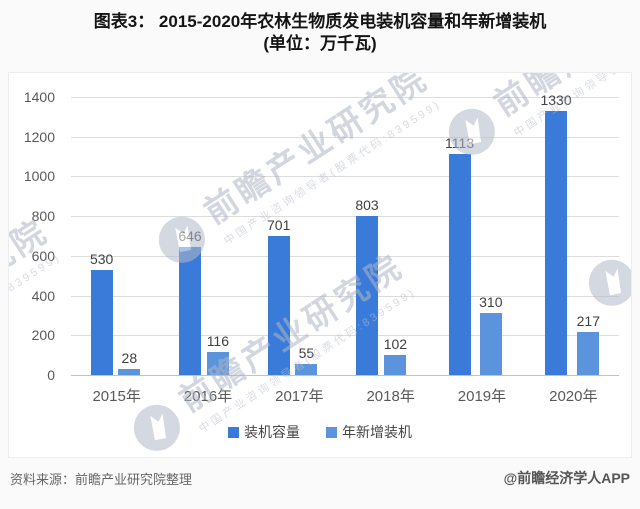 The image size is (640, 509). I want to click on bar-wrap: 530, so click(101, 313).